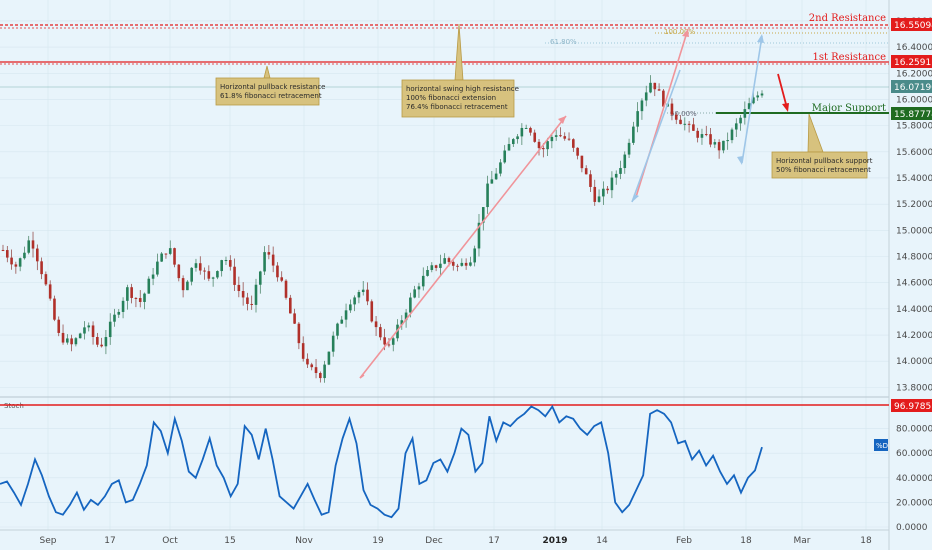 This screenshot has height=550, width=932. Describe the element at coordinates (914, 48) in the screenshot. I see `price-tick-label: 16.40000` at that location.